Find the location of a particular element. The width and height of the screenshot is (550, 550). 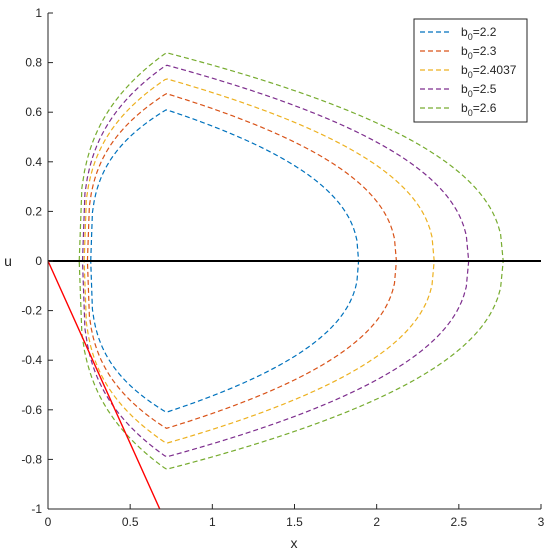

x-tick-label: 2 is located at coordinates (376, 522).